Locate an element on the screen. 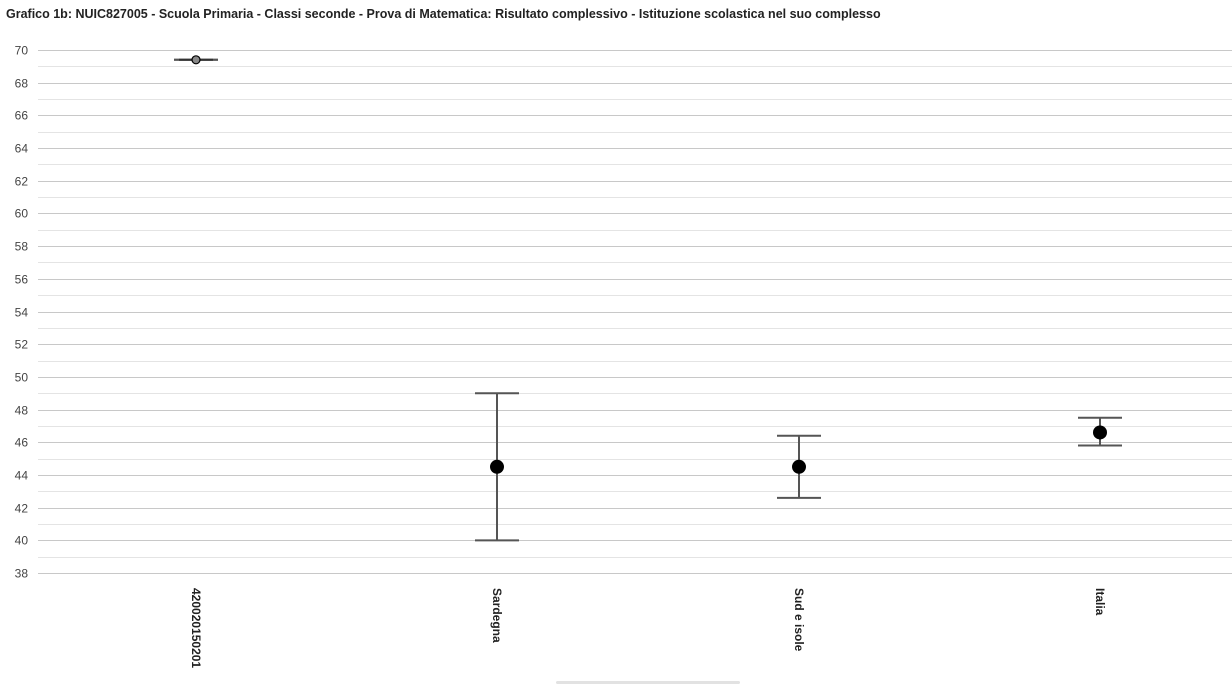  y-tick-label: 46 is located at coordinates (22, 443).